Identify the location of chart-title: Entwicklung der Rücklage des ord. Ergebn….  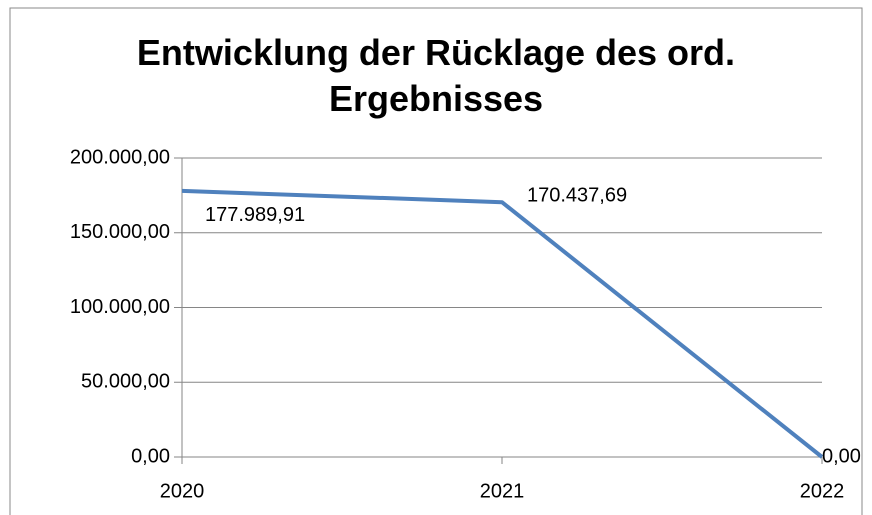
(436, 75).